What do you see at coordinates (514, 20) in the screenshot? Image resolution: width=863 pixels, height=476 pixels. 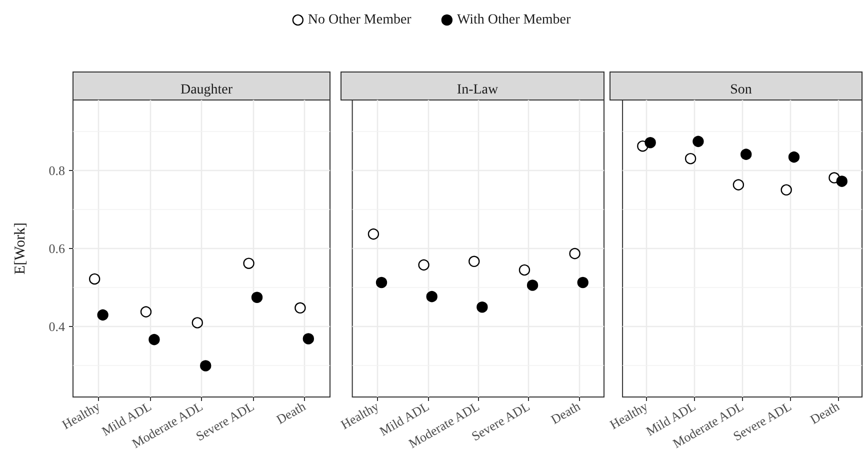 I see `legend-label: With Other Member` at bounding box center [514, 20].